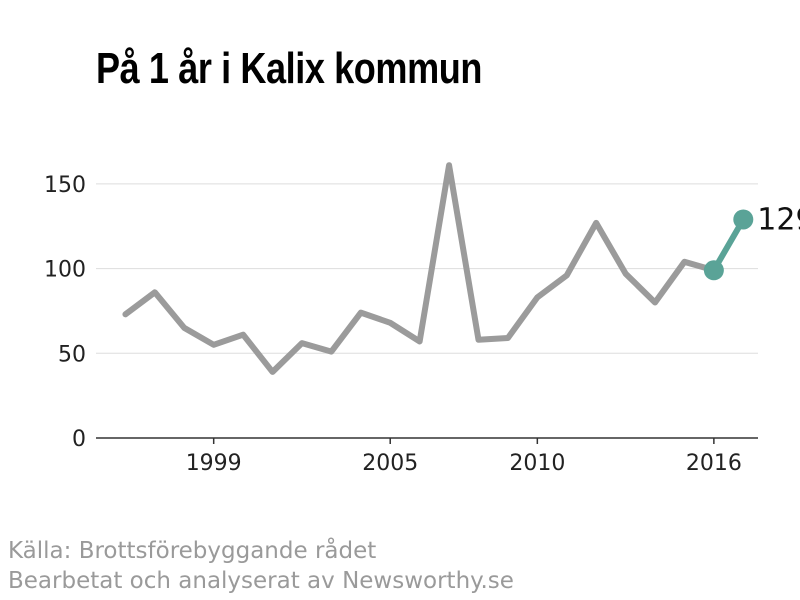  Describe the element at coordinates (65, 312) in the screenshot. I see `y-axis-ticks: 0 50 100 150` at that location.